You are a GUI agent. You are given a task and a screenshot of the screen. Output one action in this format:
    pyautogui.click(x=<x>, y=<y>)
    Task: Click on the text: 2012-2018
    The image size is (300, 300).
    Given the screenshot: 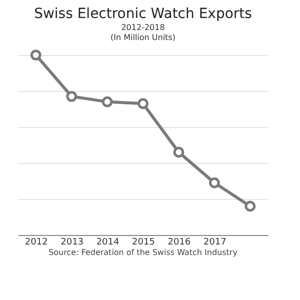 What is the action you would take?
    pyautogui.click(x=143, y=27)
    